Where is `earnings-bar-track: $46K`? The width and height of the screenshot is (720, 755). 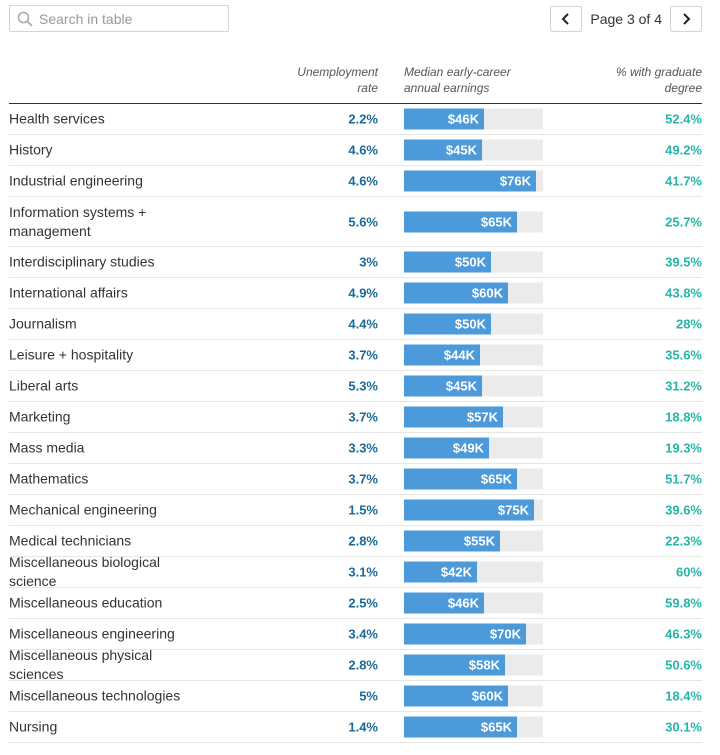 earnings-bar-track: $46K is located at coordinates (473, 603).